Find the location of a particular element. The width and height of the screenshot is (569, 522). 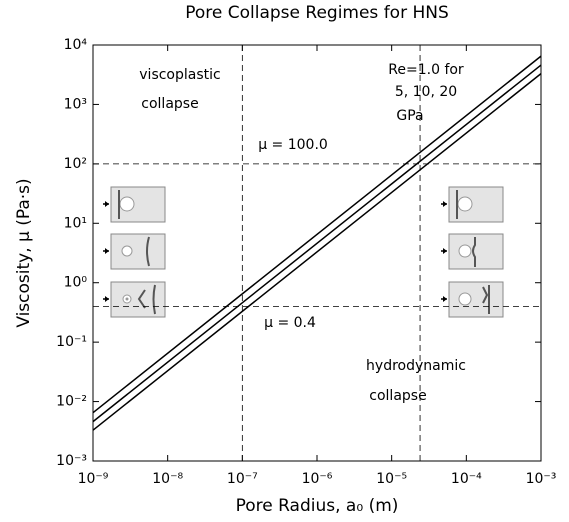

y-tick-label: 10⁰ is located at coordinates (76, 283).